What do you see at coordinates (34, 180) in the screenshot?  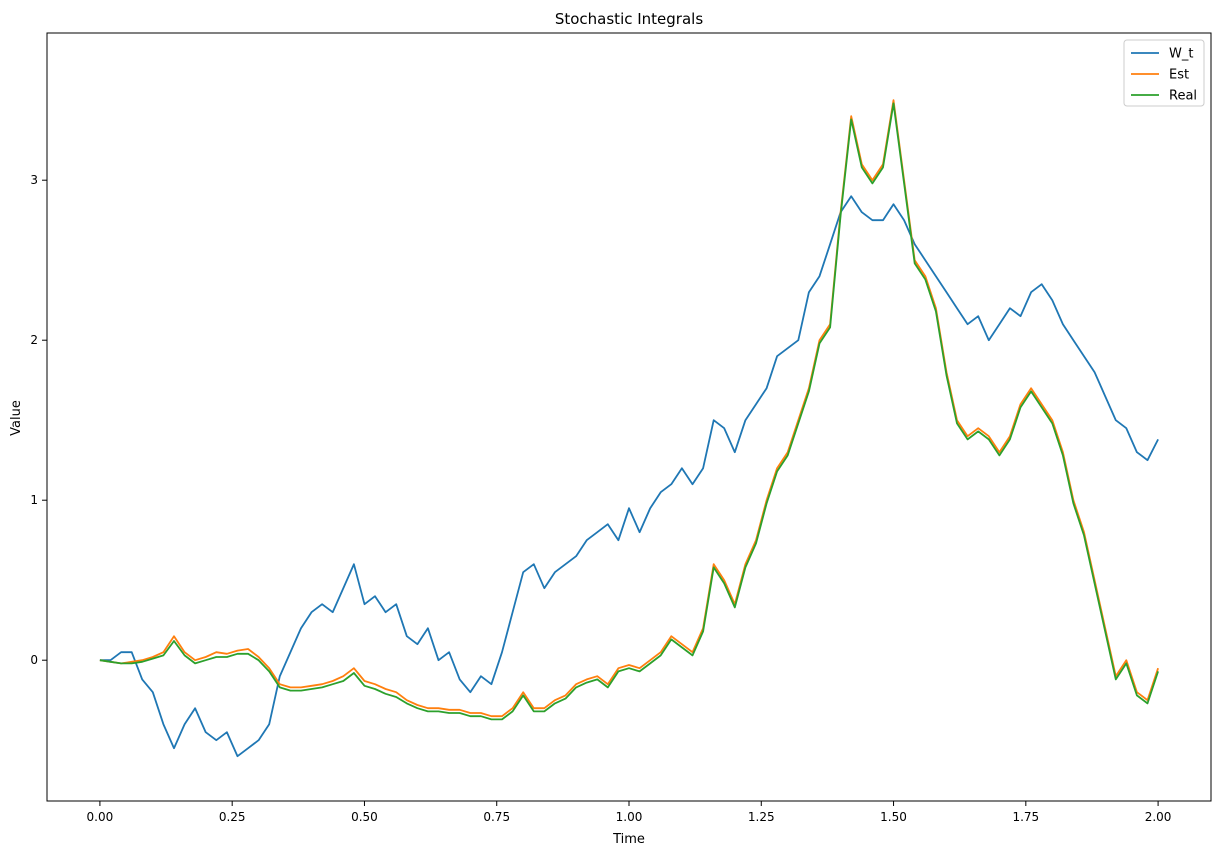 I see `y-tick-label: 3` at bounding box center [34, 180].